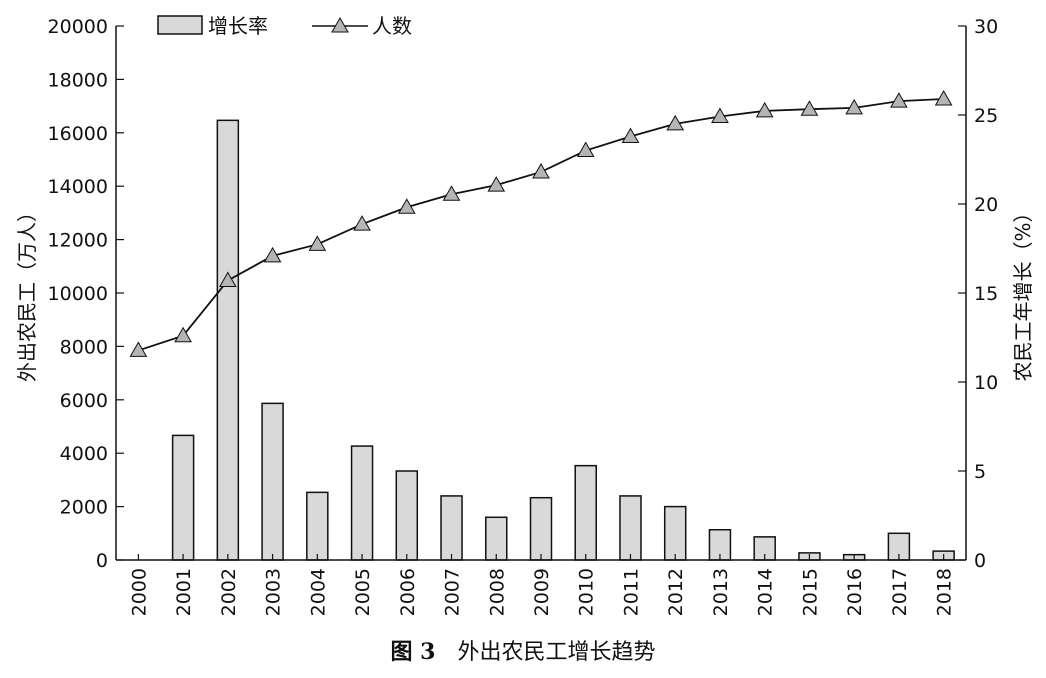 This screenshot has height=678, width=1046. I want to click on figure-caption: 图 3 外出农民工增长趋势, so click(523, 650).